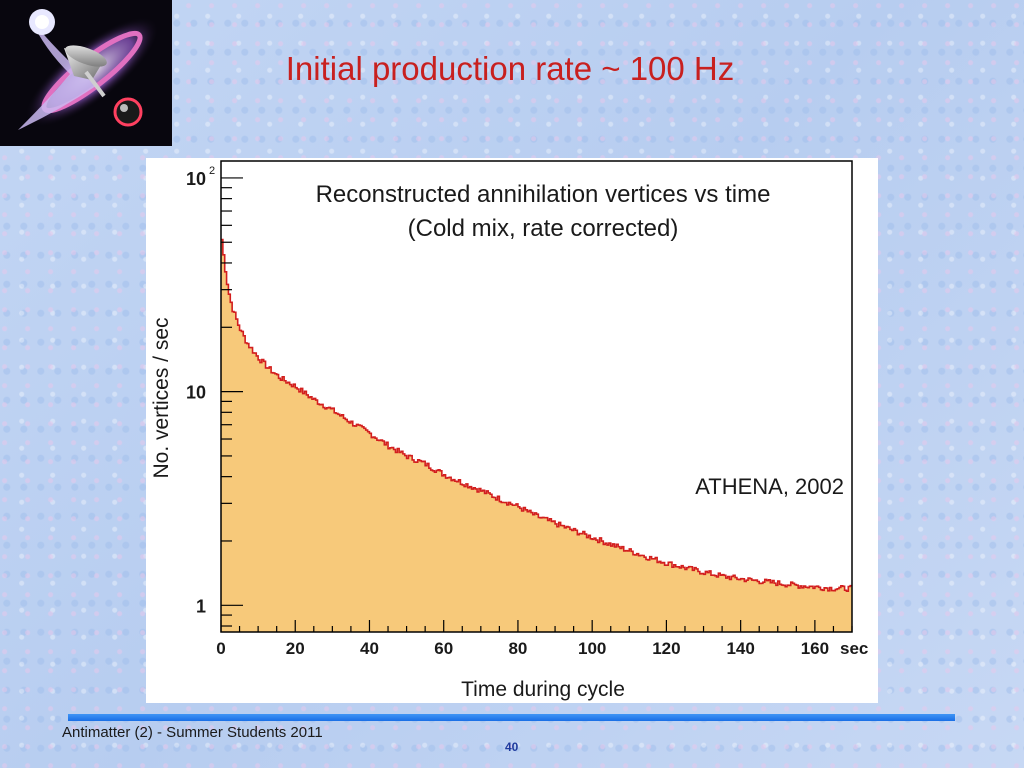 This screenshot has height=768, width=1024. What do you see at coordinates (543, 689) in the screenshot?
I see `x-axis-label: Time during cycle` at bounding box center [543, 689].